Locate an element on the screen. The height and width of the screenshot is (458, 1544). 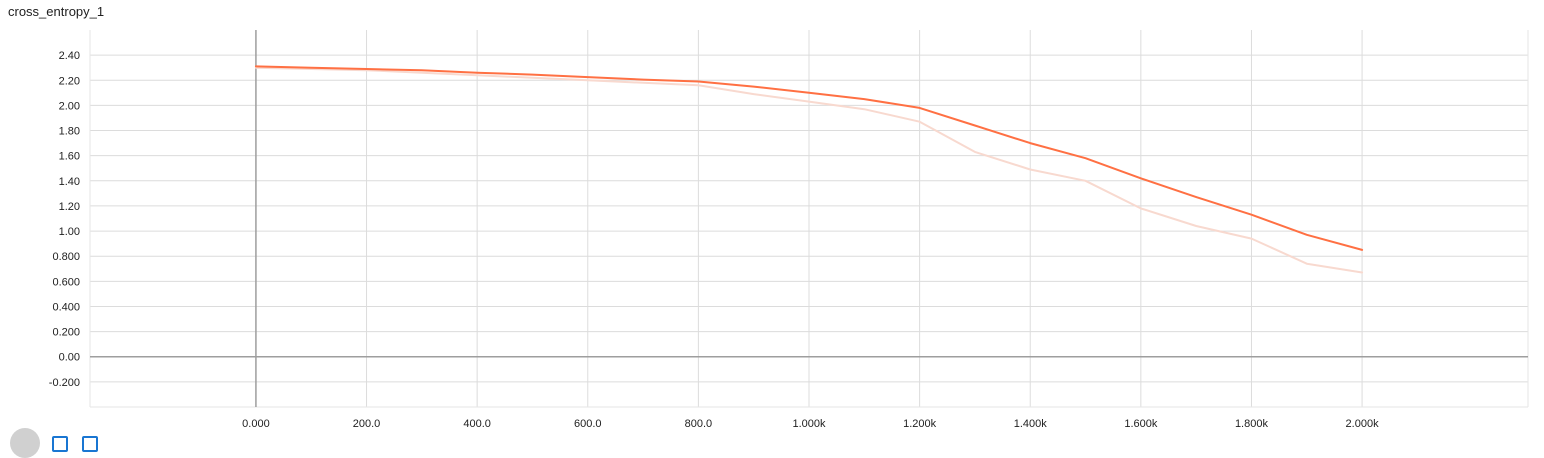
expand-chart-button is located at coordinates (25, 443).